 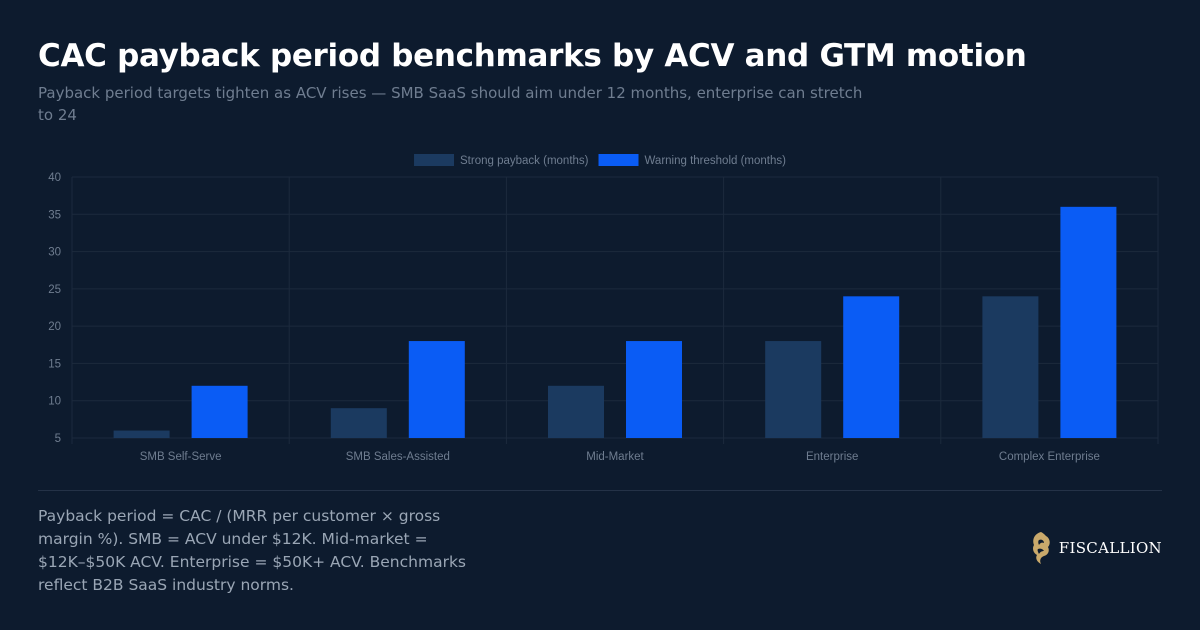 What do you see at coordinates (600, 490) in the screenshot?
I see `footer-divider` at bounding box center [600, 490].